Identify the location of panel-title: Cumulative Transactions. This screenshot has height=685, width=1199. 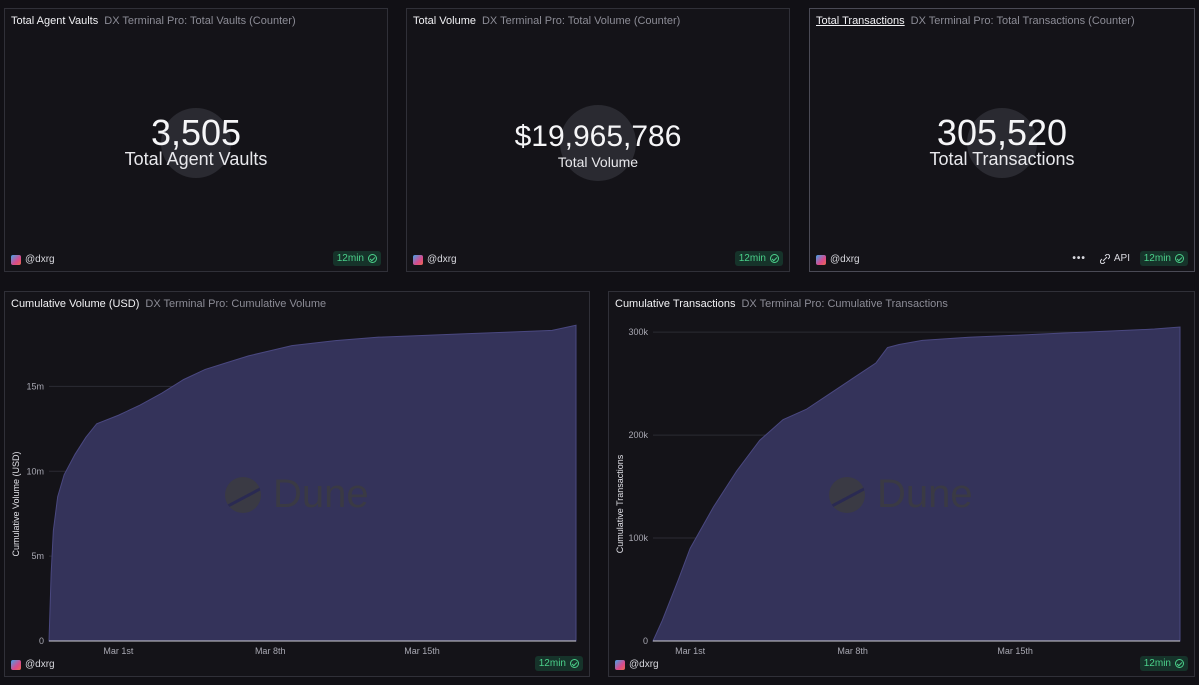
(675, 304).